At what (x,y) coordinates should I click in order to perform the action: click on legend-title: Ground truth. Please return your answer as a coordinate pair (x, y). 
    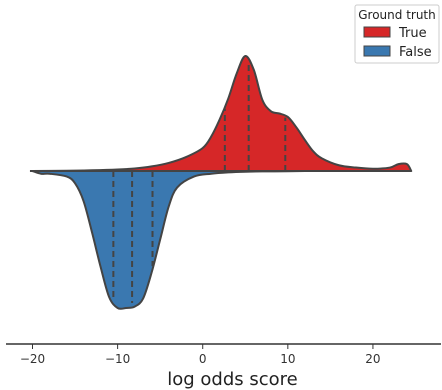
    Looking at the image, I should click on (397, 15).